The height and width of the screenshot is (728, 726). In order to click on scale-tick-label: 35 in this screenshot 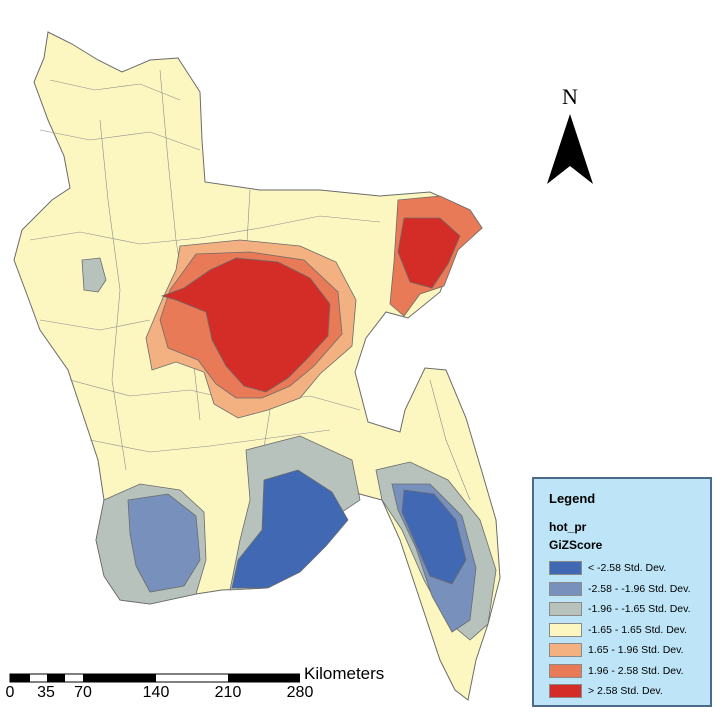, I will do `click(46, 692)`.